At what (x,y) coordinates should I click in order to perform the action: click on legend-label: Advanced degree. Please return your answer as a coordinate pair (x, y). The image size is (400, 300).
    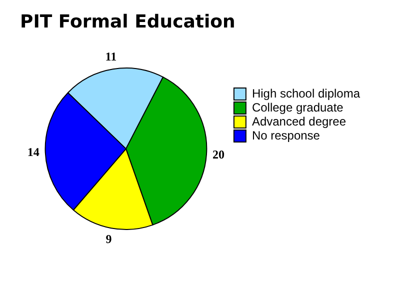
    Looking at the image, I should click on (299, 121).